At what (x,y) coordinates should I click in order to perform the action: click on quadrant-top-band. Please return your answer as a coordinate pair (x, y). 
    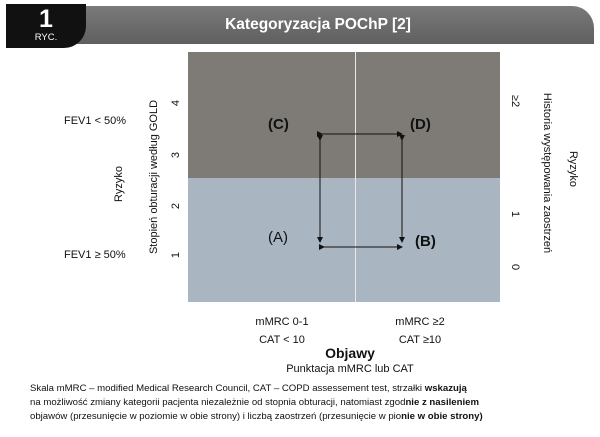
    Looking at the image, I should click on (344, 115).